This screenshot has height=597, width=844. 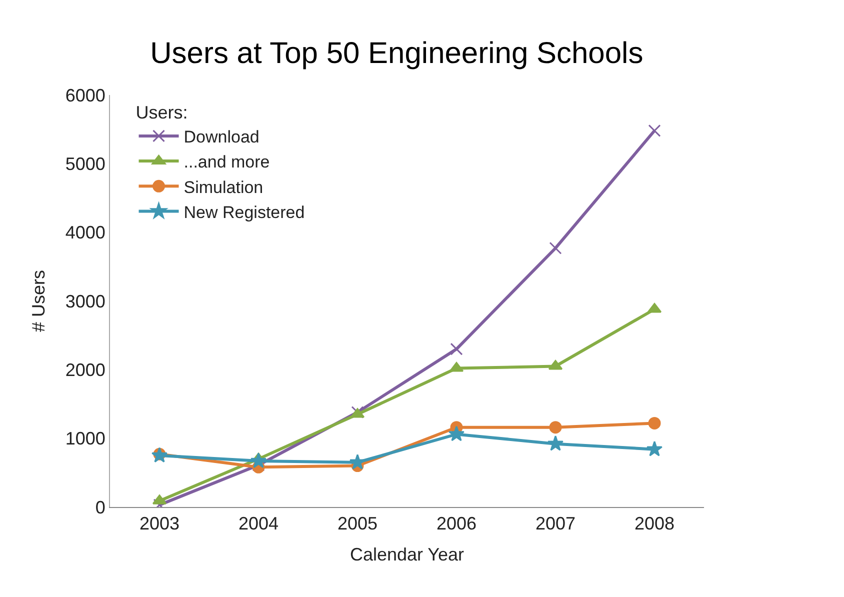 I want to click on y-tick-label: 5000, so click(x=85, y=164).